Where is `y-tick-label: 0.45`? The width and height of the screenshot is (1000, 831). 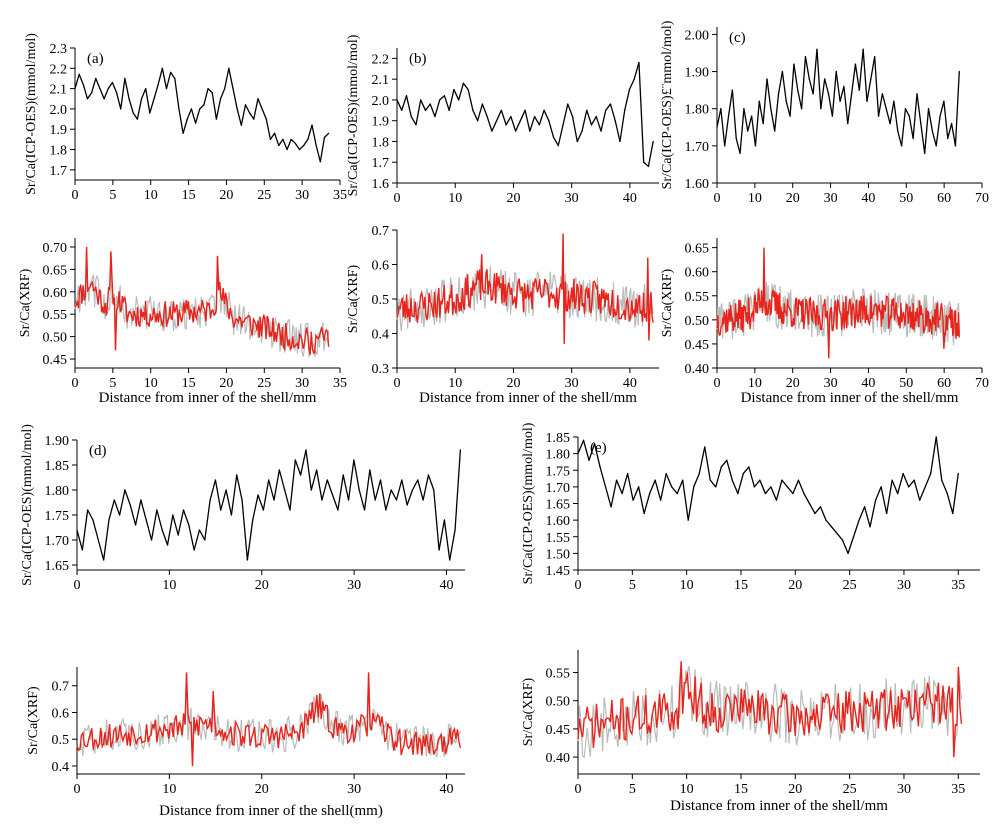
y-tick-label: 0.45 is located at coordinates (55, 360).